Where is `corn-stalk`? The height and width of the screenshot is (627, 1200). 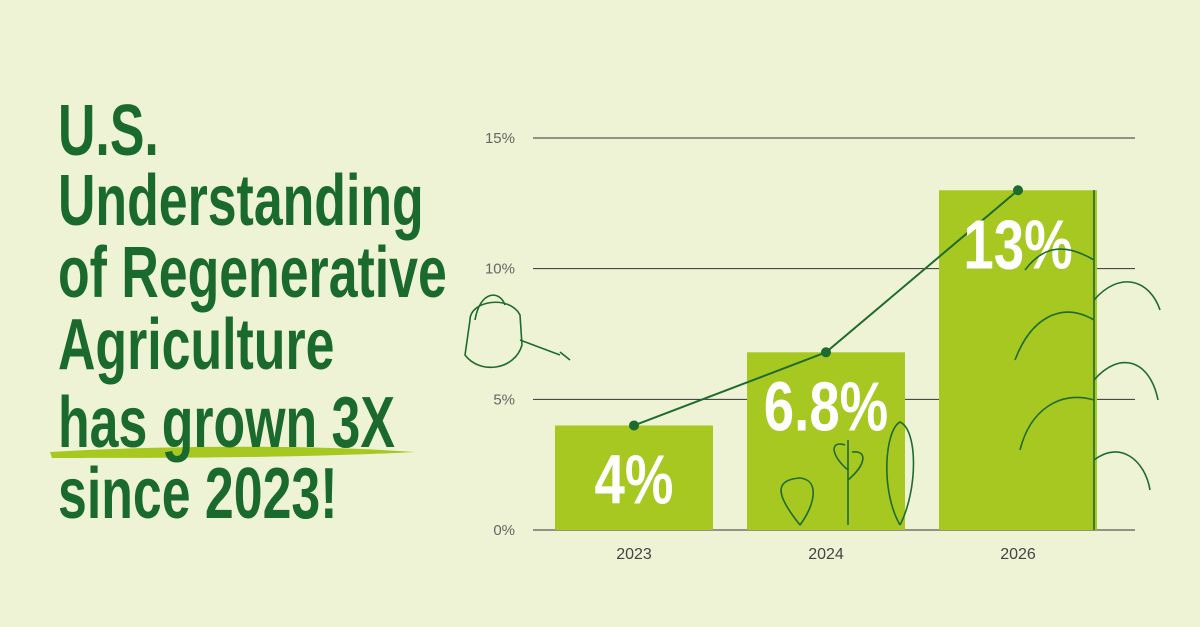
corn-stalk is located at coordinates (1087, 360).